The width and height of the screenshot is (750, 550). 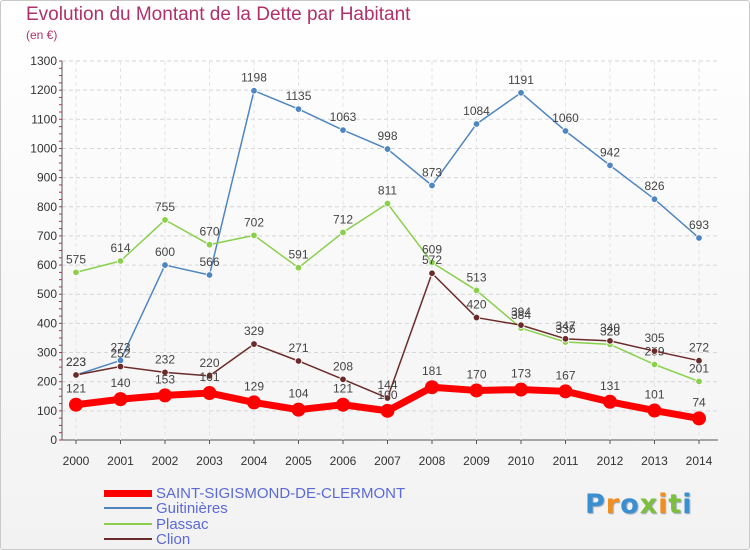 I want to click on data-label: 208, so click(x=343, y=366).